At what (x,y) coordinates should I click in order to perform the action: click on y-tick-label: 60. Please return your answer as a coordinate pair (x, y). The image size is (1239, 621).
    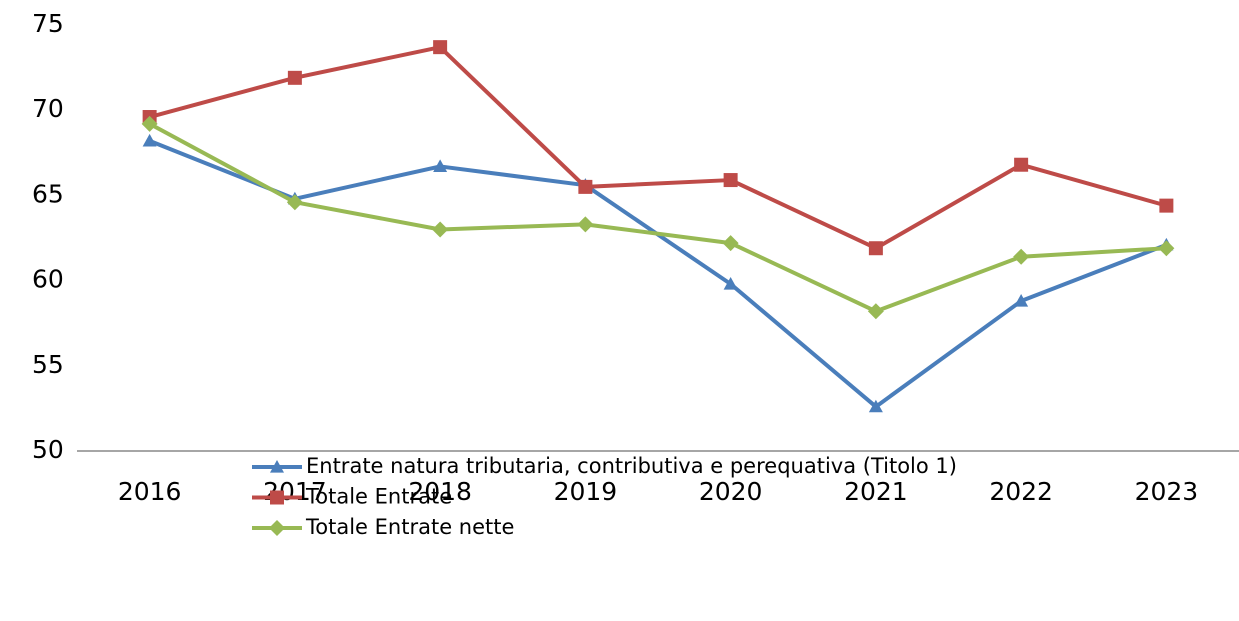
    Looking at the image, I should click on (48, 279).